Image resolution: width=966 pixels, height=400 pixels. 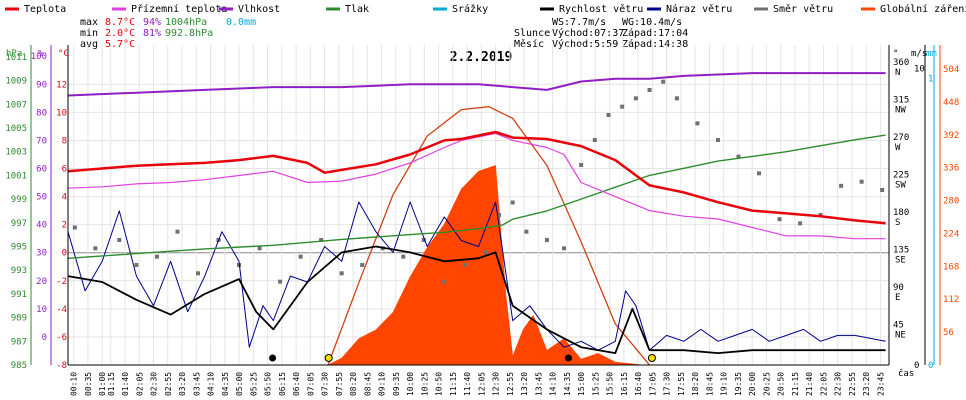 What do you see at coordinates (568, 358) in the screenshot?
I see `moonset-marker` at bounding box center [568, 358].